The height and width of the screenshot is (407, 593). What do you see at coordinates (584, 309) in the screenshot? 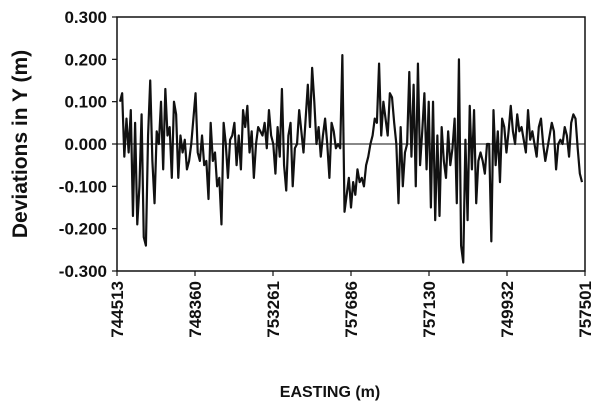
I see `x-tick-label: 757501` at bounding box center [584, 309].